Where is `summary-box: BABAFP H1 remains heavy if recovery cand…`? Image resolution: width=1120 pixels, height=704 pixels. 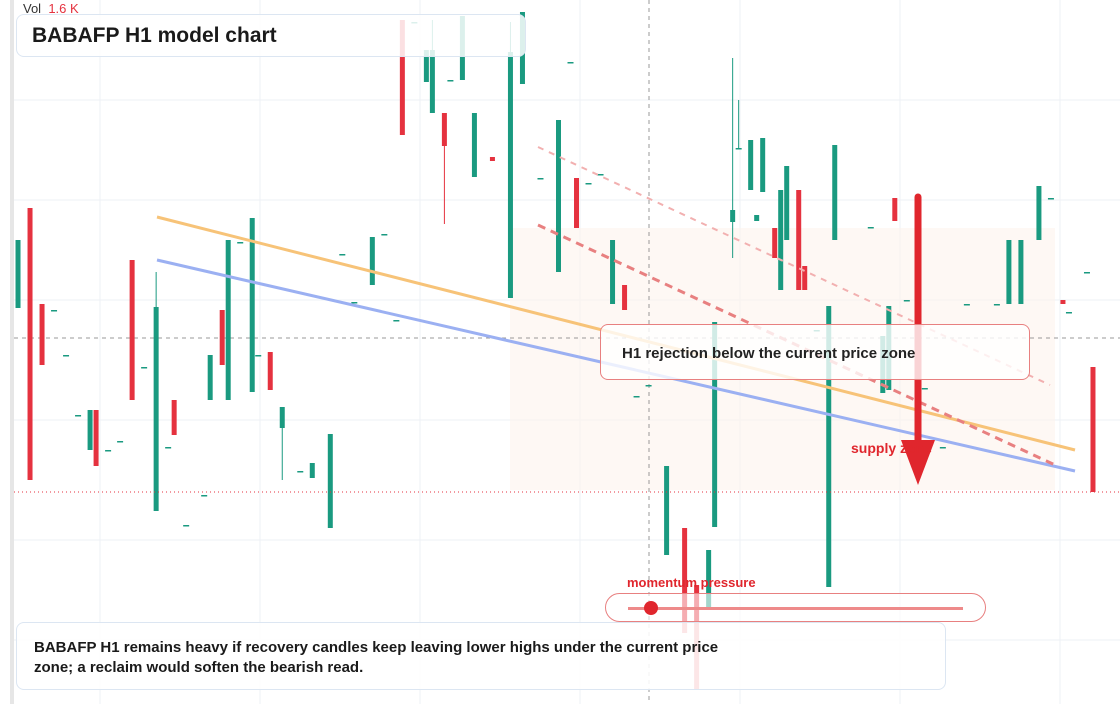 summary-box: BABAFP H1 remains heavy if recovery cand… is located at coordinates (481, 656).